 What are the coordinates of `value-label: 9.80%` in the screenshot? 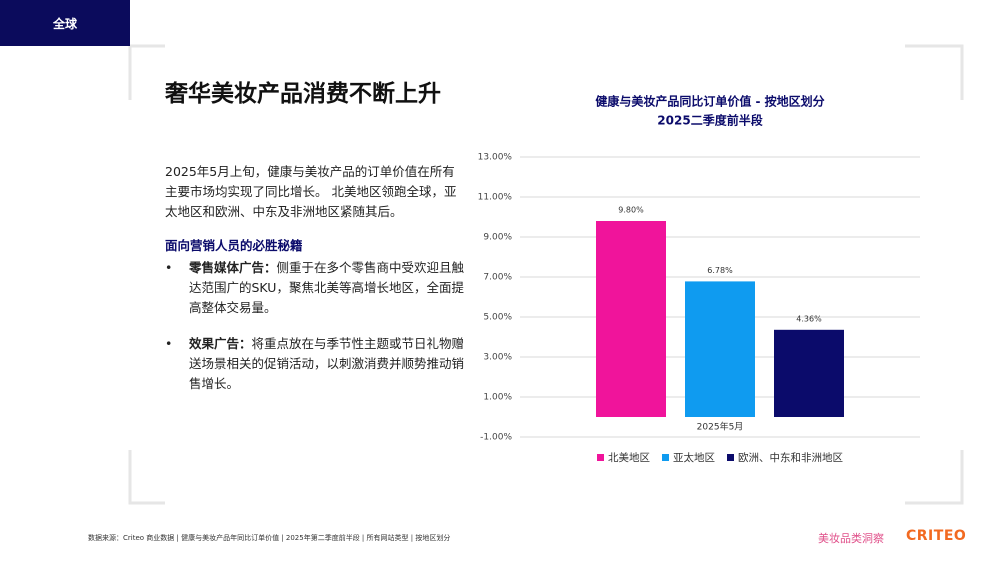 It's located at (631, 210).